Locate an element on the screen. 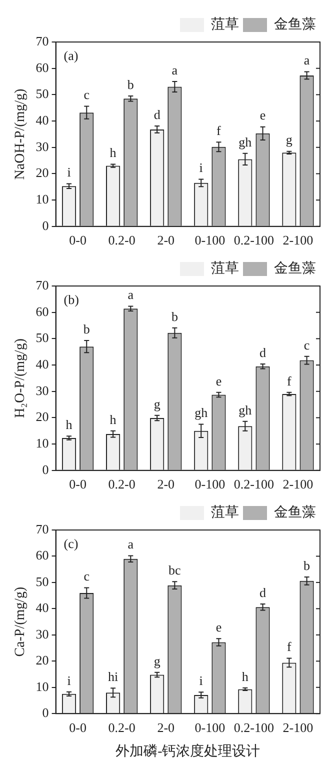 This screenshot has height=772, width=336. x-axis-title: 外加磷-钙浓度处理设计 is located at coordinates (188, 751).